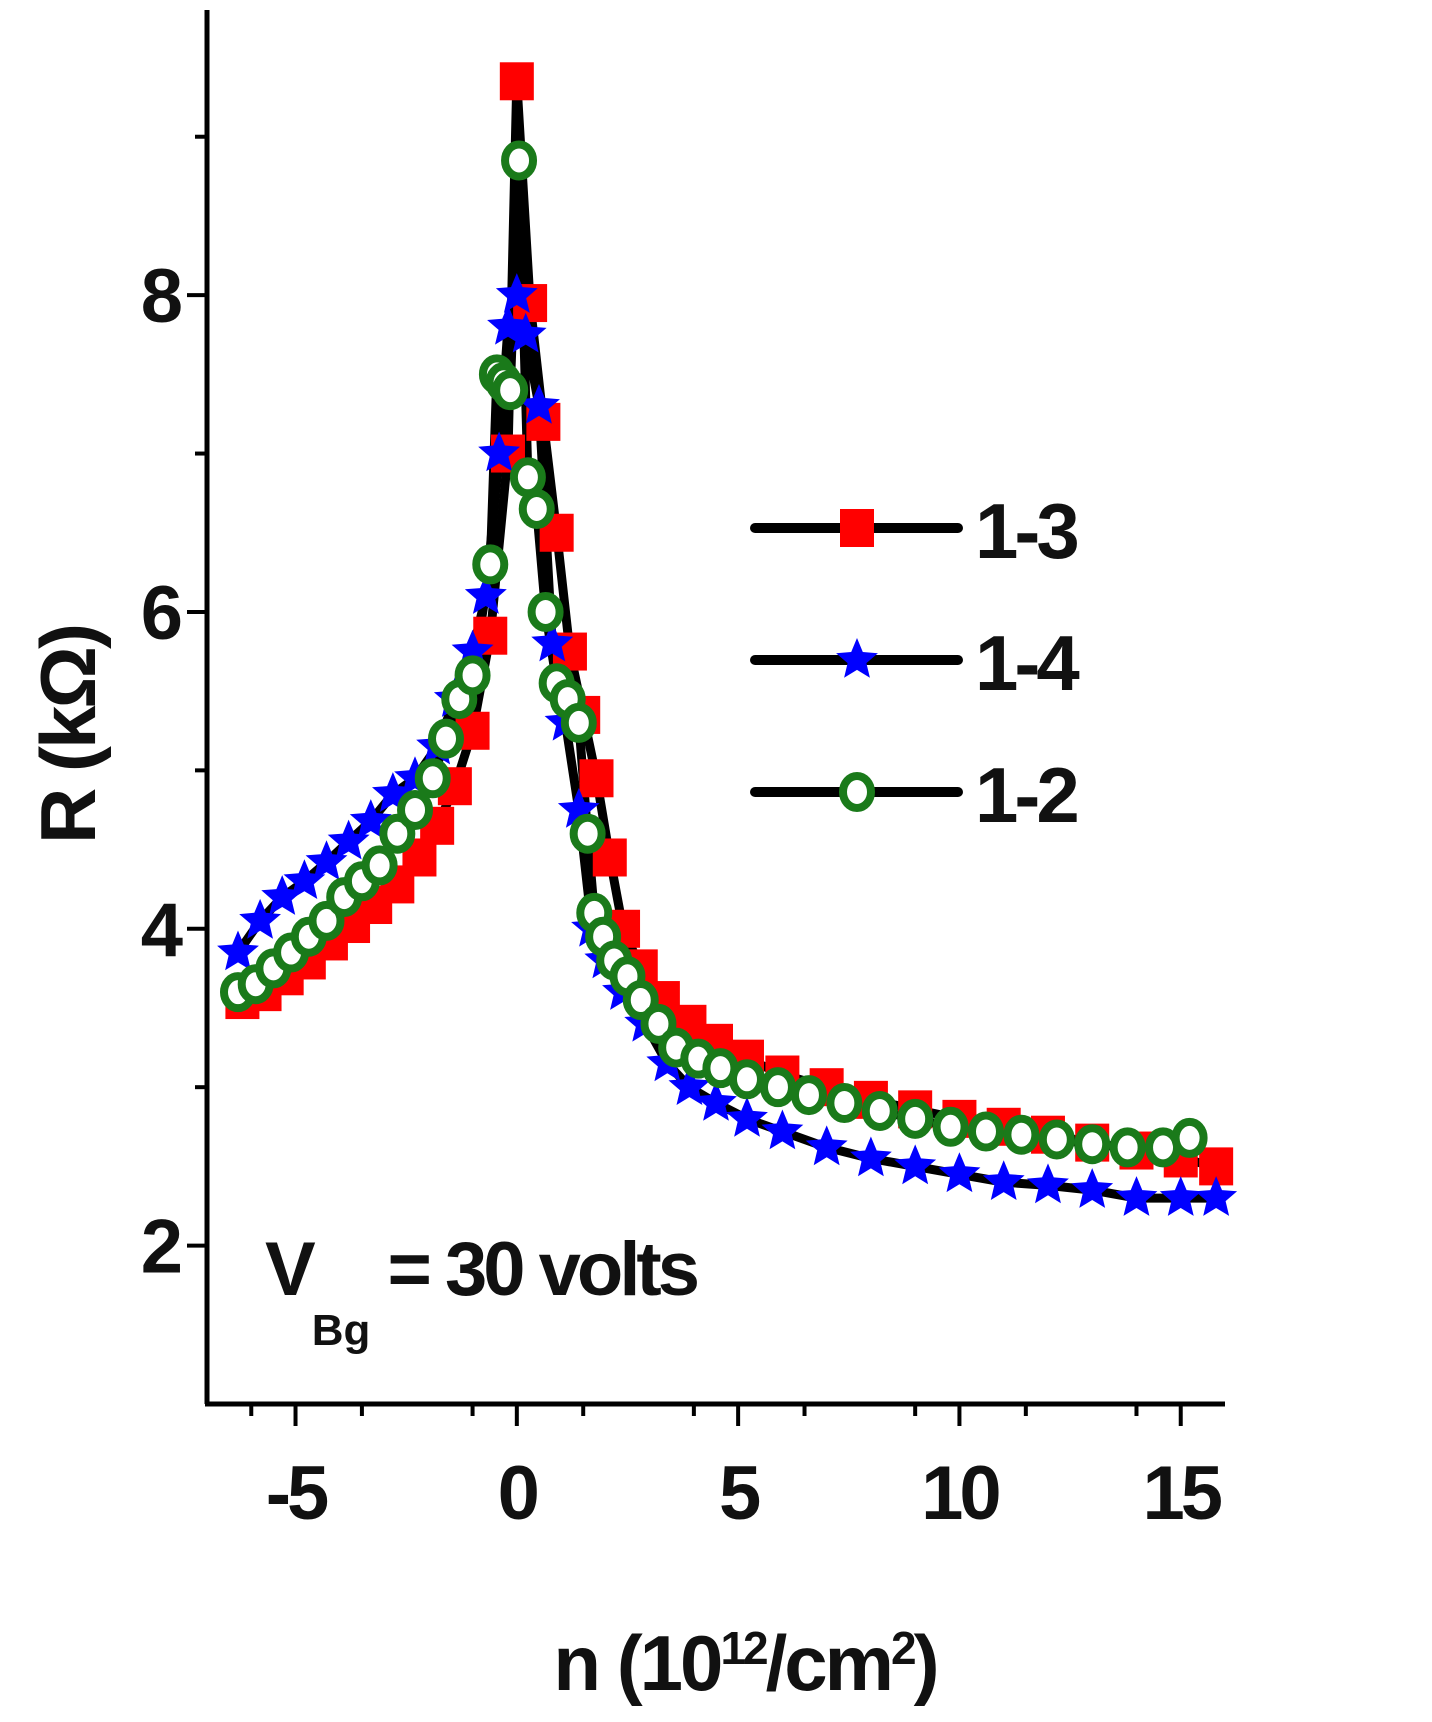 Image resolution: width=1432 pixels, height=1722 pixels. Describe the element at coordinates (915, 531) in the screenshot. I see `legend-item-1-3: 1-3` at that location.